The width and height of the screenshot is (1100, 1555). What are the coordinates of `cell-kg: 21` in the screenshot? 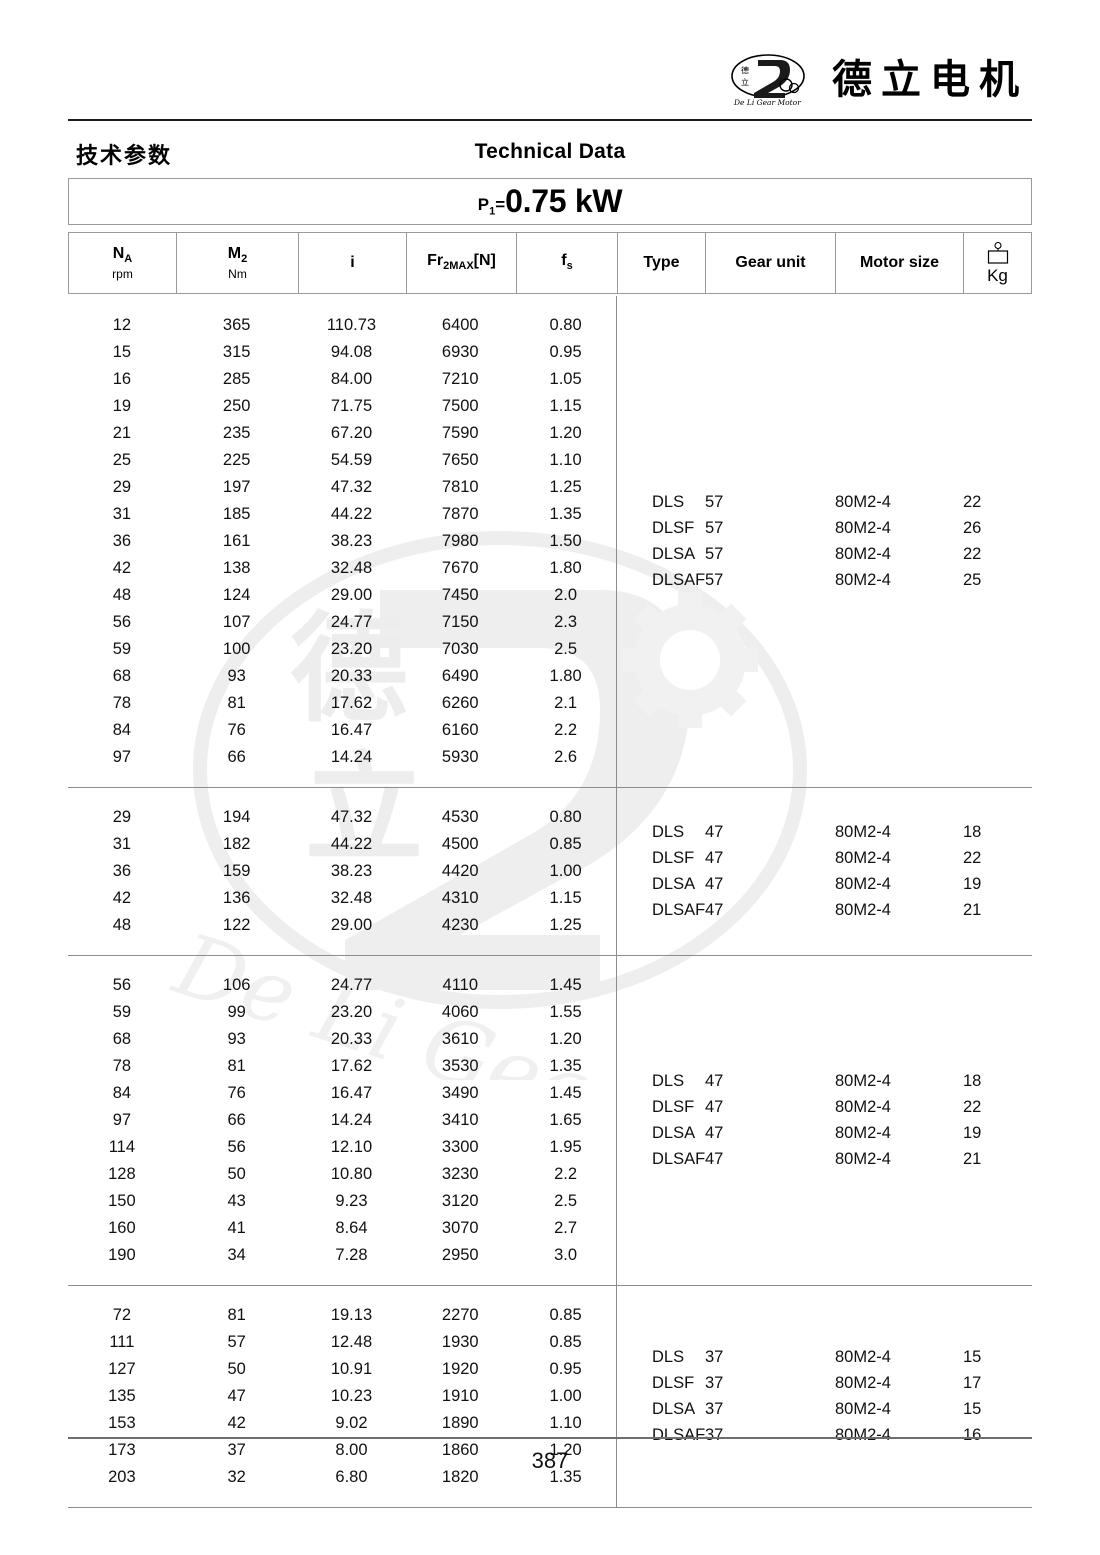 It's located at (972, 1159).